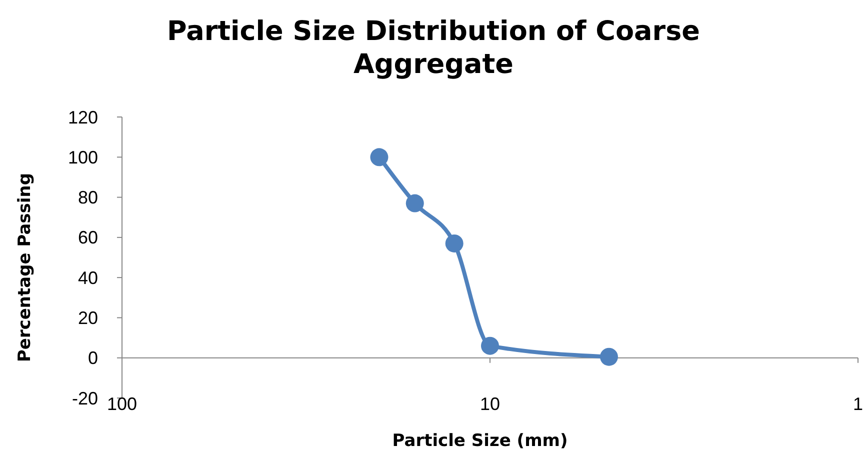 The image size is (867, 456). What do you see at coordinates (83, 117) in the screenshot?
I see `y-tick-label: 120` at bounding box center [83, 117].